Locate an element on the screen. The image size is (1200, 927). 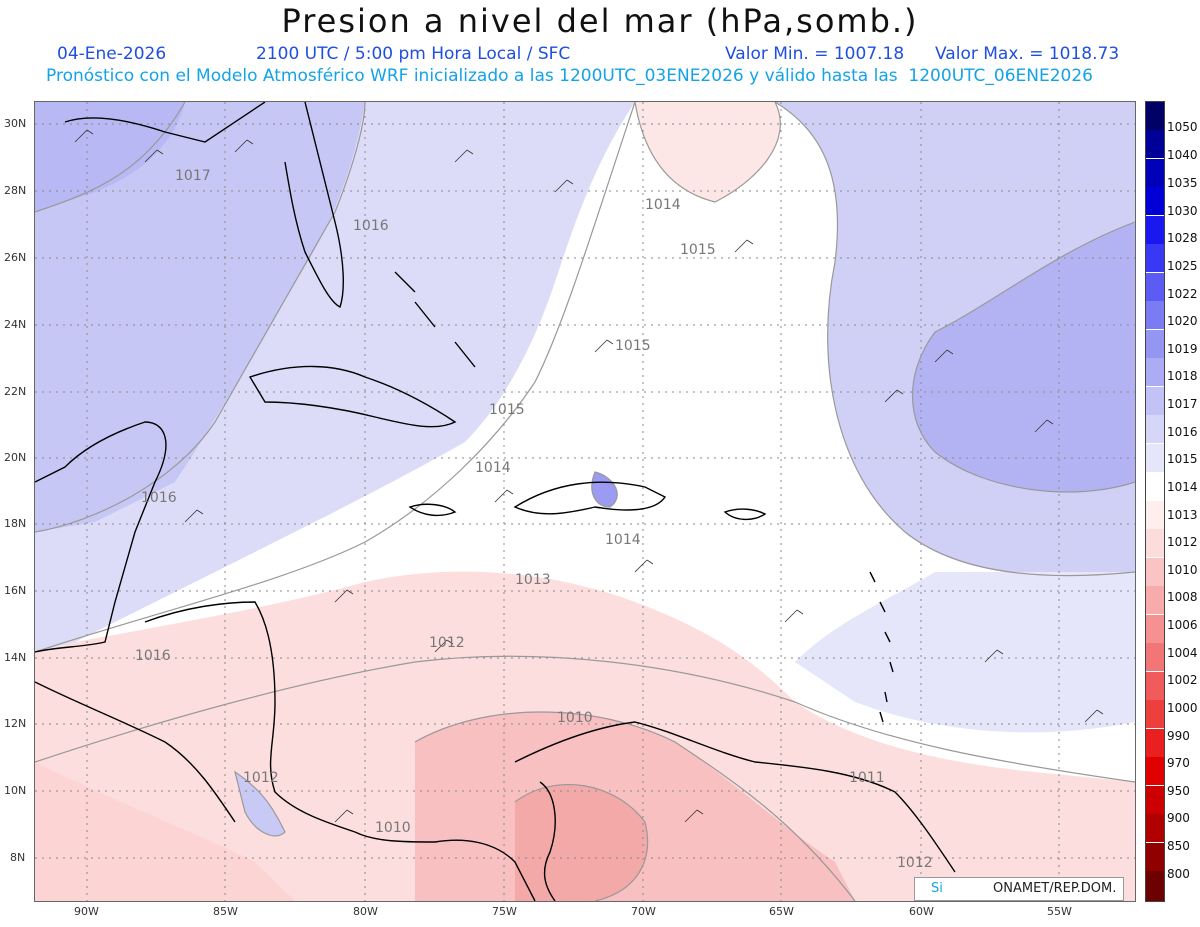
coast-bahamas is located at coordinates (435, 319).